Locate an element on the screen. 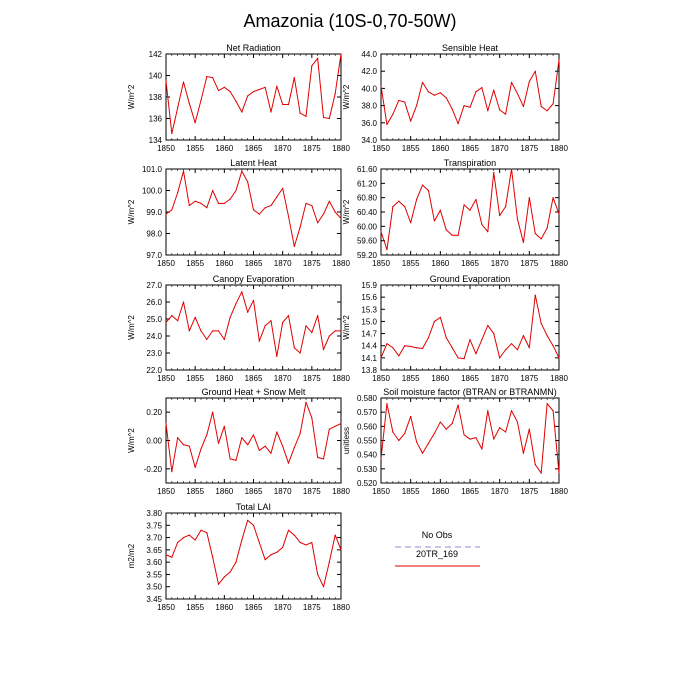 The image size is (700, 700). y-tick-label: 3.75 is located at coordinates (154, 525).